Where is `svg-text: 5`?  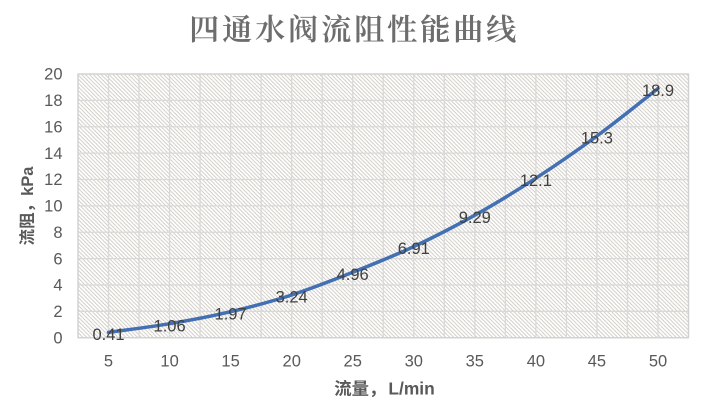
svg-text: 5 is located at coordinates (108, 362).